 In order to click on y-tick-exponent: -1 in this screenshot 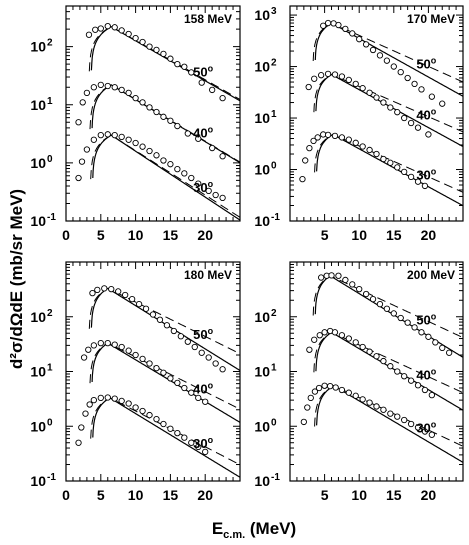, I will do `click(275, 217)`.